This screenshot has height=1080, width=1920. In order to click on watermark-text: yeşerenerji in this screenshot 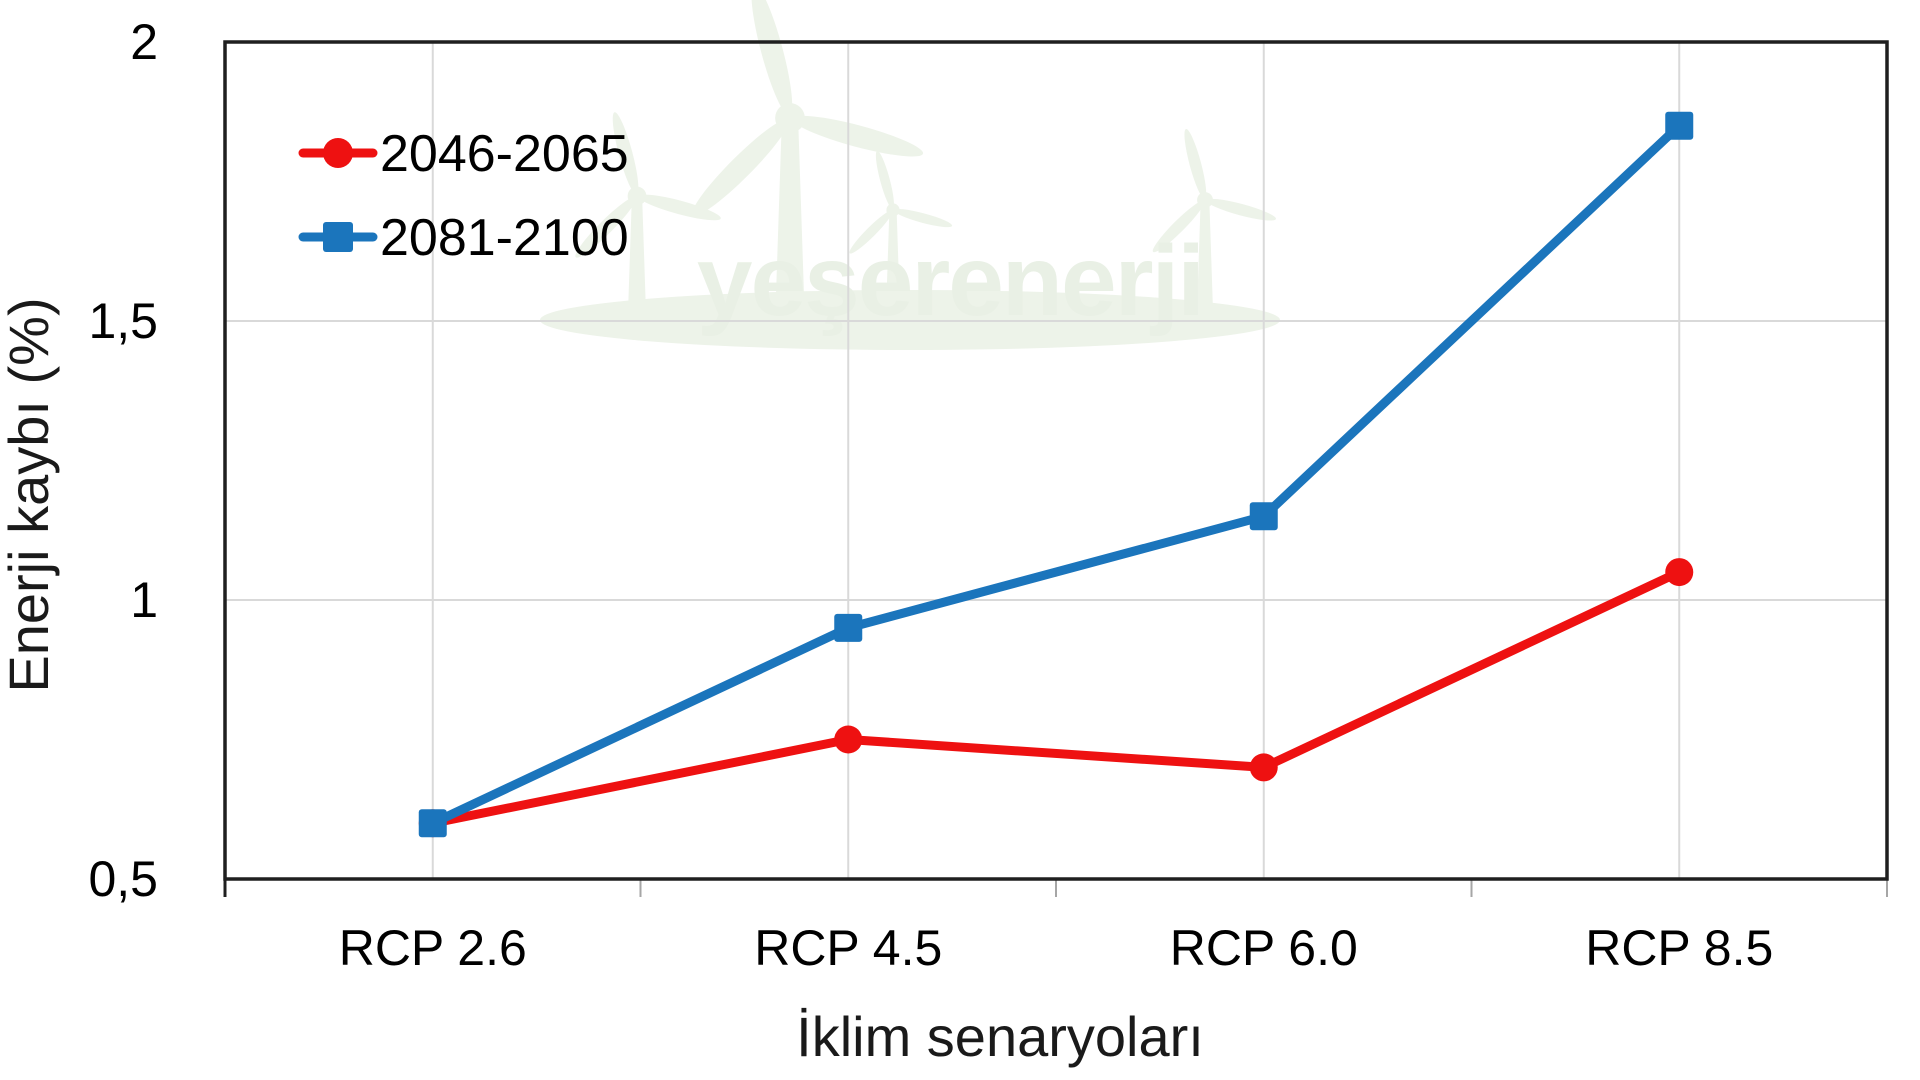, I will do `click(950, 281)`.